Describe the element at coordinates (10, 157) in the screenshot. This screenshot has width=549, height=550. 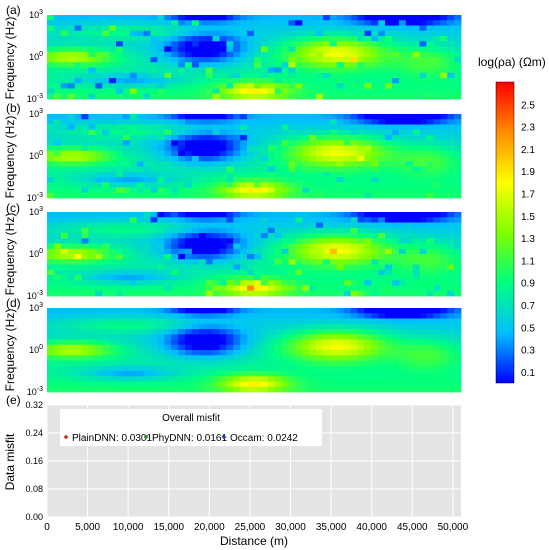
I see `panel-b-ylabel: Frequency (Hz)` at that location.